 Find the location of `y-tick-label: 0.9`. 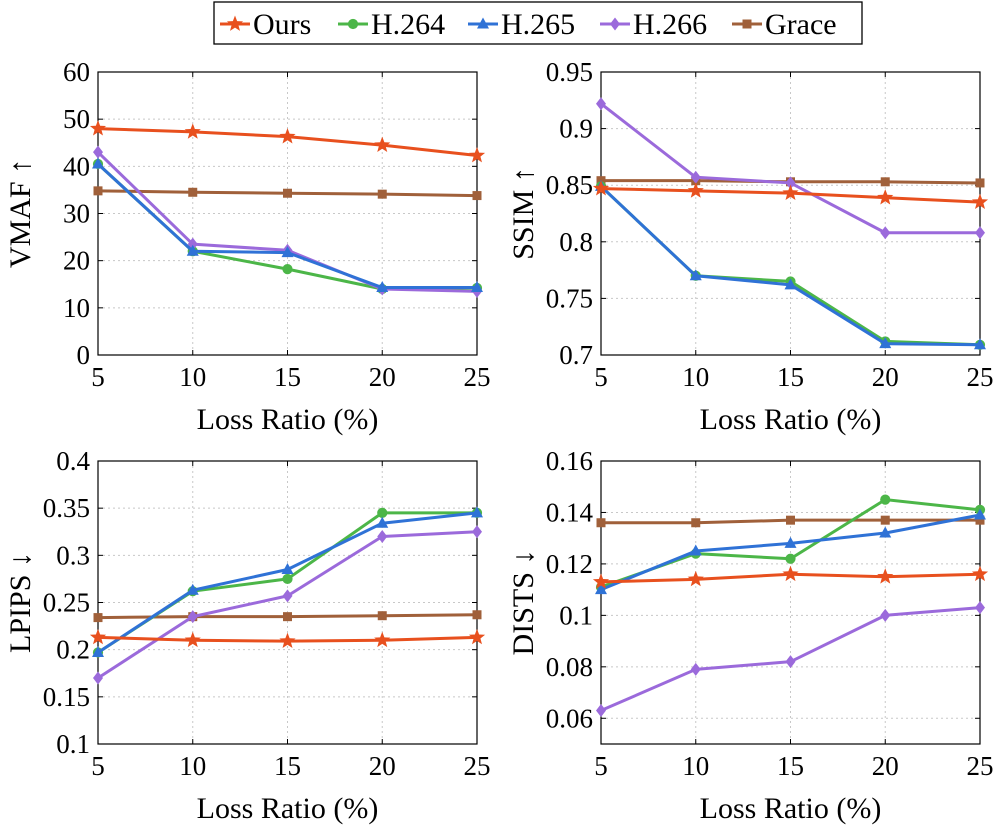

y-tick-label: 0.9 is located at coordinates (576, 129).